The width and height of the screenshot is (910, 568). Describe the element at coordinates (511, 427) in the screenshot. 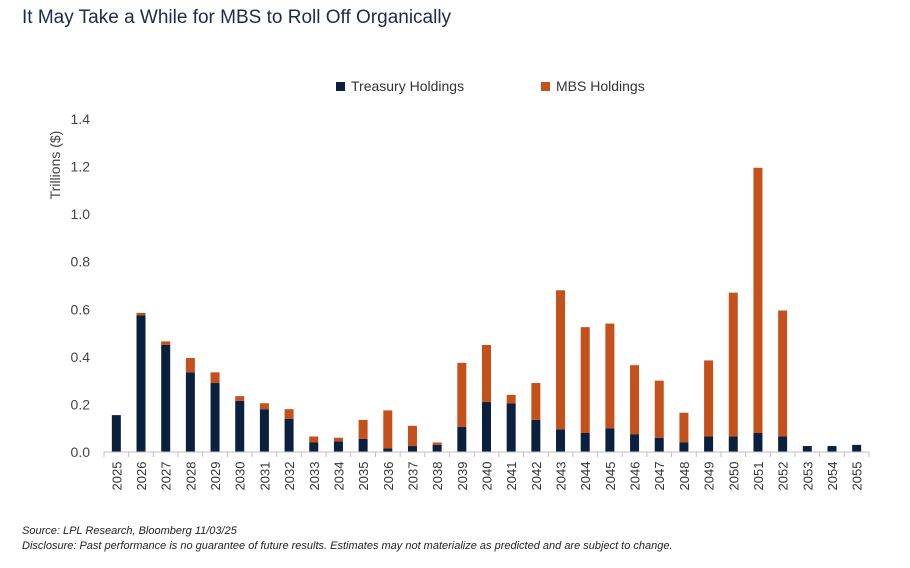

I see `bar-treasury-2041` at that location.